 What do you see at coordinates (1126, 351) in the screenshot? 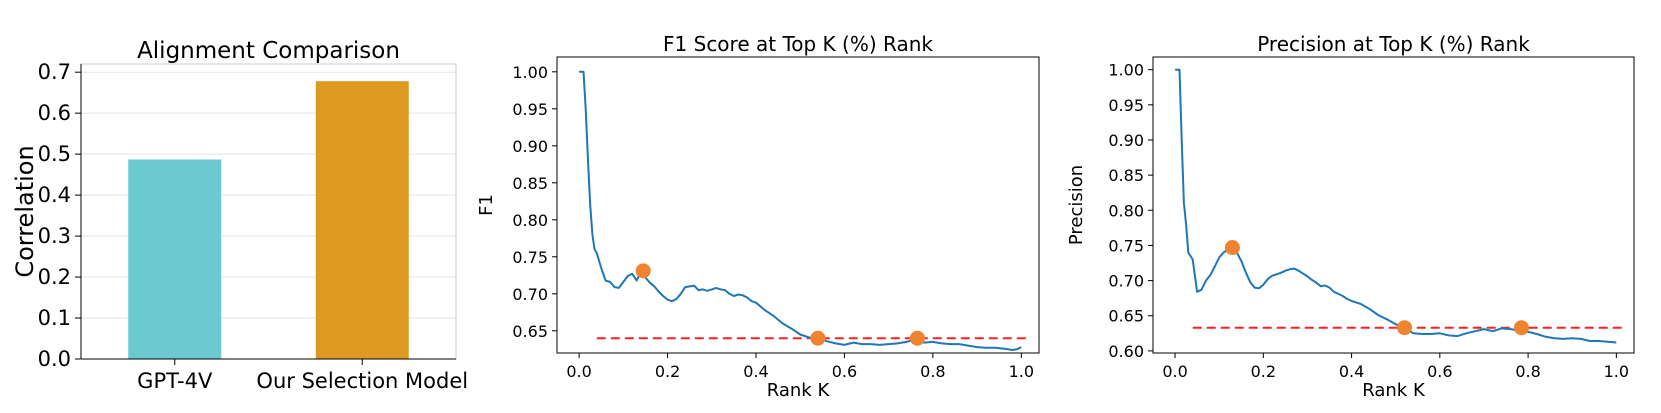
I see `y-tick-label: 0.60` at bounding box center [1126, 351].